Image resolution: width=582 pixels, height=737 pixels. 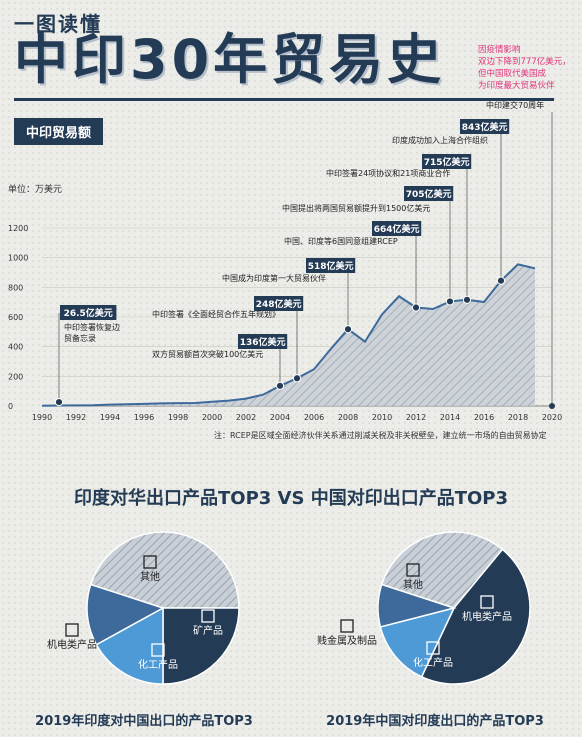 I want to click on value-badge-label: 664亿美元, so click(x=397, y=229).